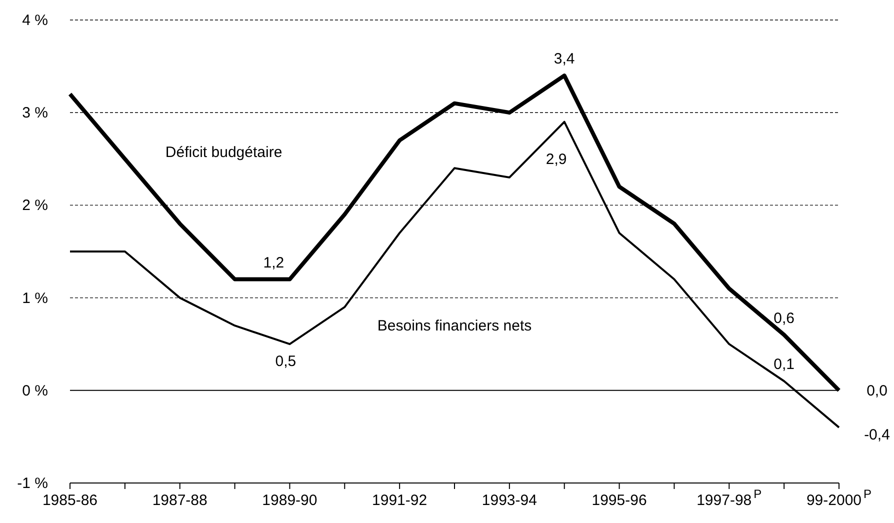 This screenshot has width=894, height=523. What do you see at coordinates (35, 20) in the screenshot?
I see `y-tick-label: 4 %` at bounding box center [35, 20].